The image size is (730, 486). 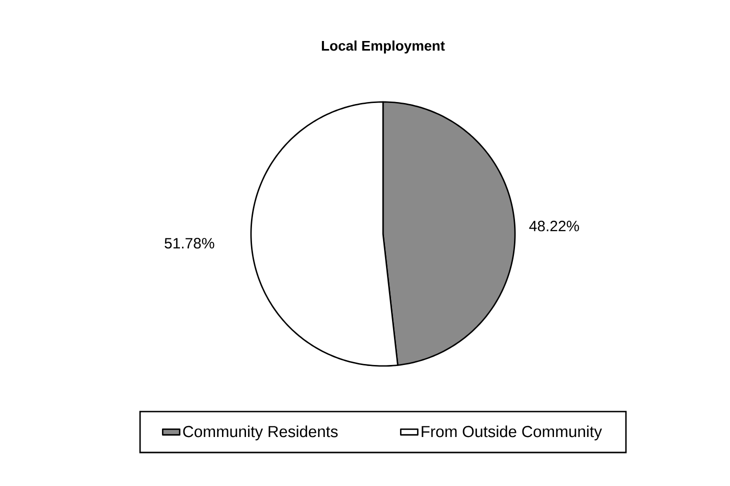 I want to click on data-label: 51.78%, so click(x=189, y=243).